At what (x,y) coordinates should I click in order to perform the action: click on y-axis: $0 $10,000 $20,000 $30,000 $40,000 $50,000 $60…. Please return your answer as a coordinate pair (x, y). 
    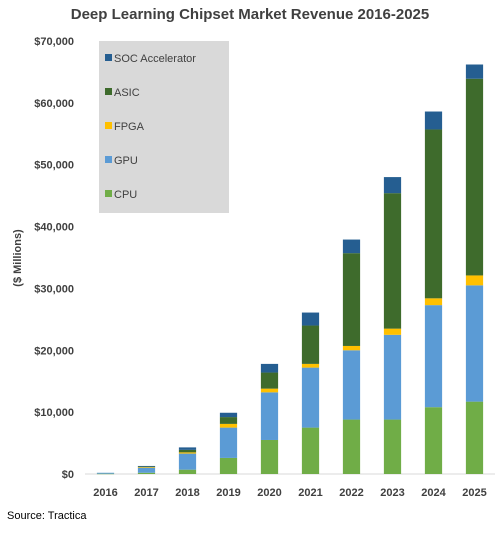
    Looking at the image, I should click on (54, 258).